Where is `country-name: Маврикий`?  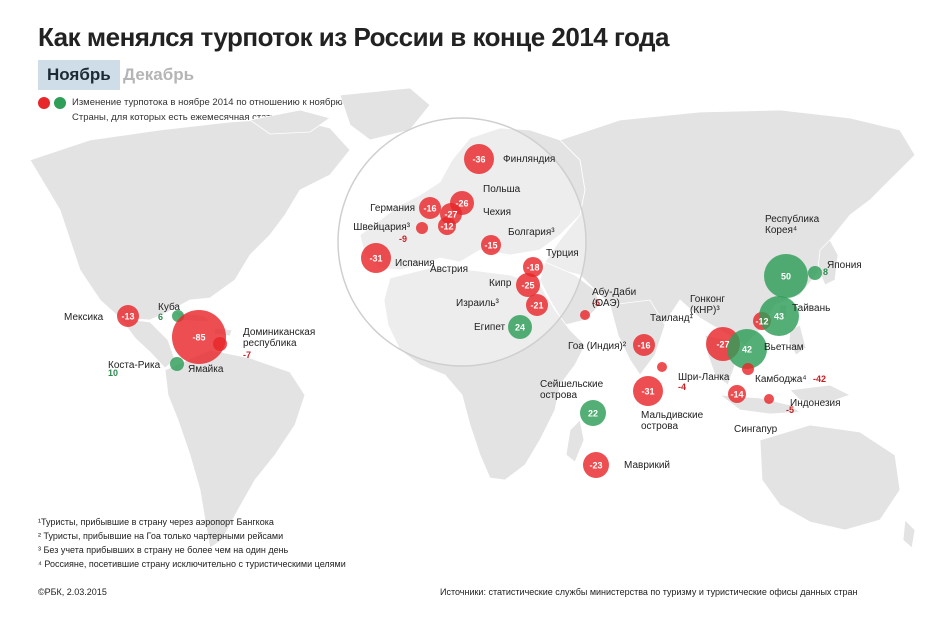 country-name: Маврикий is located at coordinates (647, 465).